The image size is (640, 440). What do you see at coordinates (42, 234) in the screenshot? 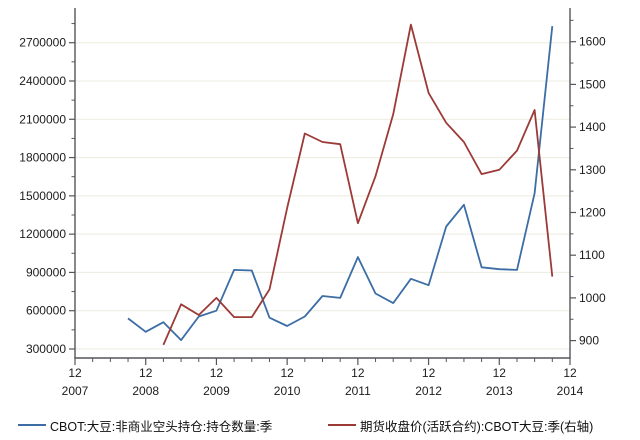
I see `axis-tick-label: 1200000` at bounding box center [42, 234].